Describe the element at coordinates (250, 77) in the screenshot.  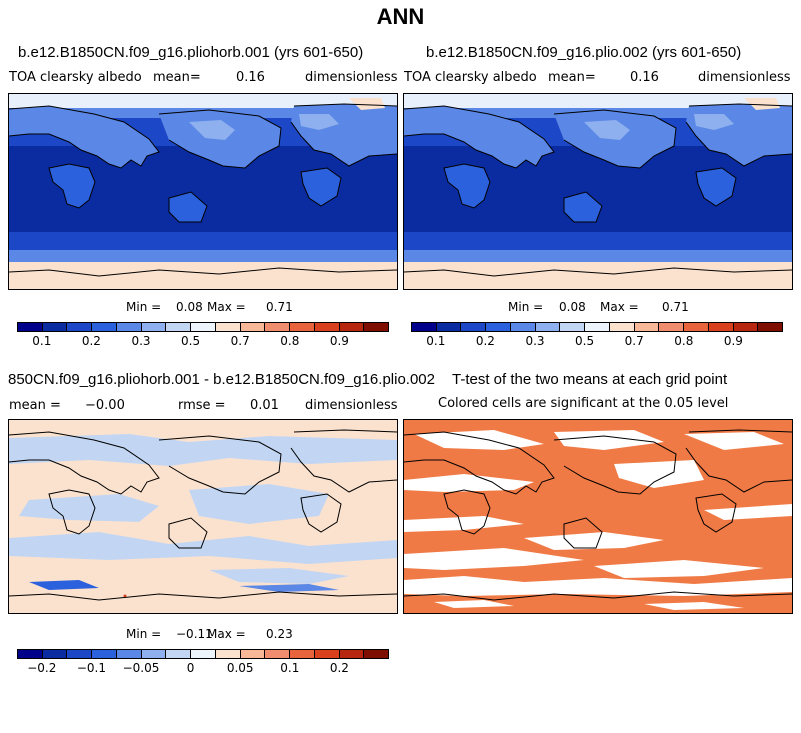
I see `panel1-mean-value: 0.16` at that location.